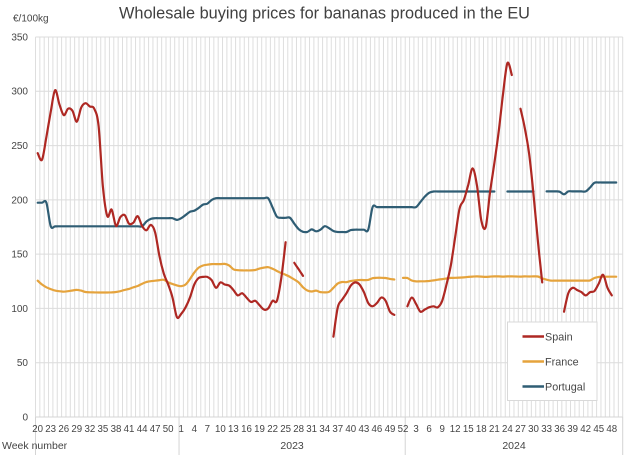 The width and height of the screenshot is (626, 462). I want to click on svg-text: 45, so click(598, 429).